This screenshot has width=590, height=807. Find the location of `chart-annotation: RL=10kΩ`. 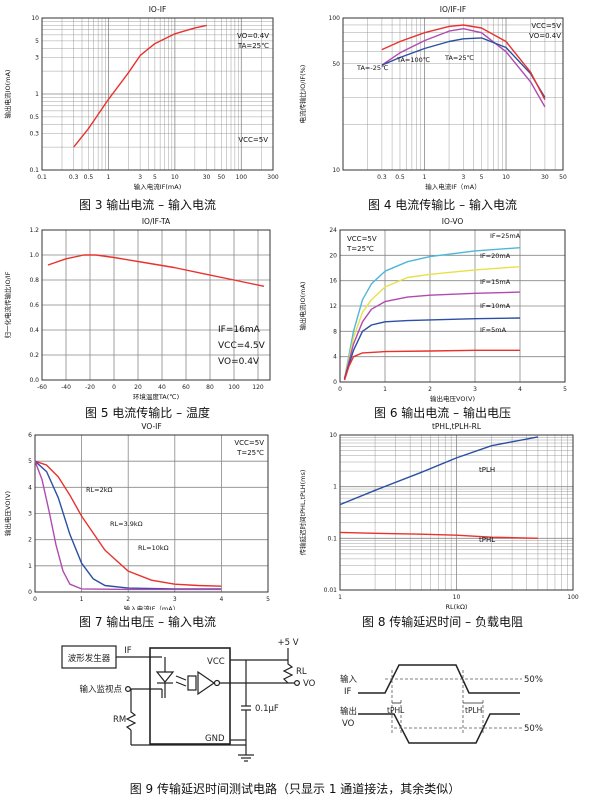

chart-annotation: RL=10kΩ is located at coordinates (153, 548).